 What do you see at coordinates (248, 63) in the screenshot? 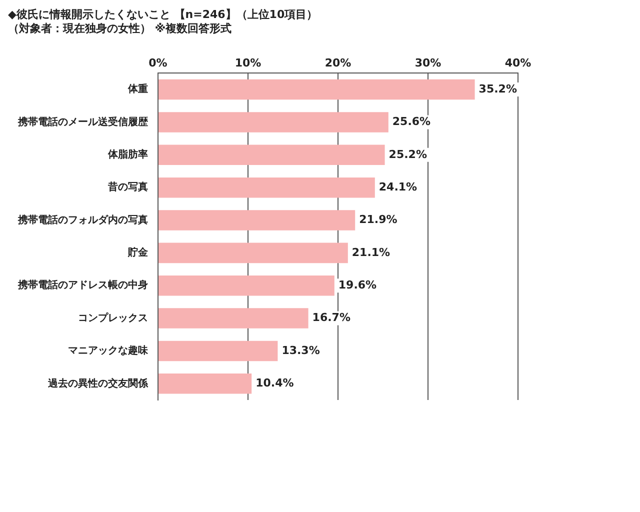
I see `x-tick-label: 10%` at bounding box center [248, 63].